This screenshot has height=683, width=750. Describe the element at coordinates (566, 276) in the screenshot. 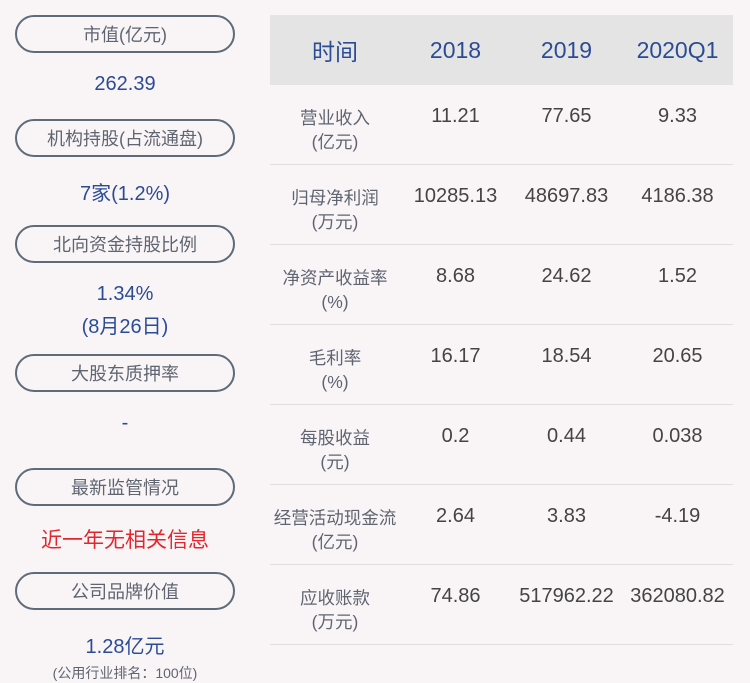

I see `cell: 24.62` at that location.